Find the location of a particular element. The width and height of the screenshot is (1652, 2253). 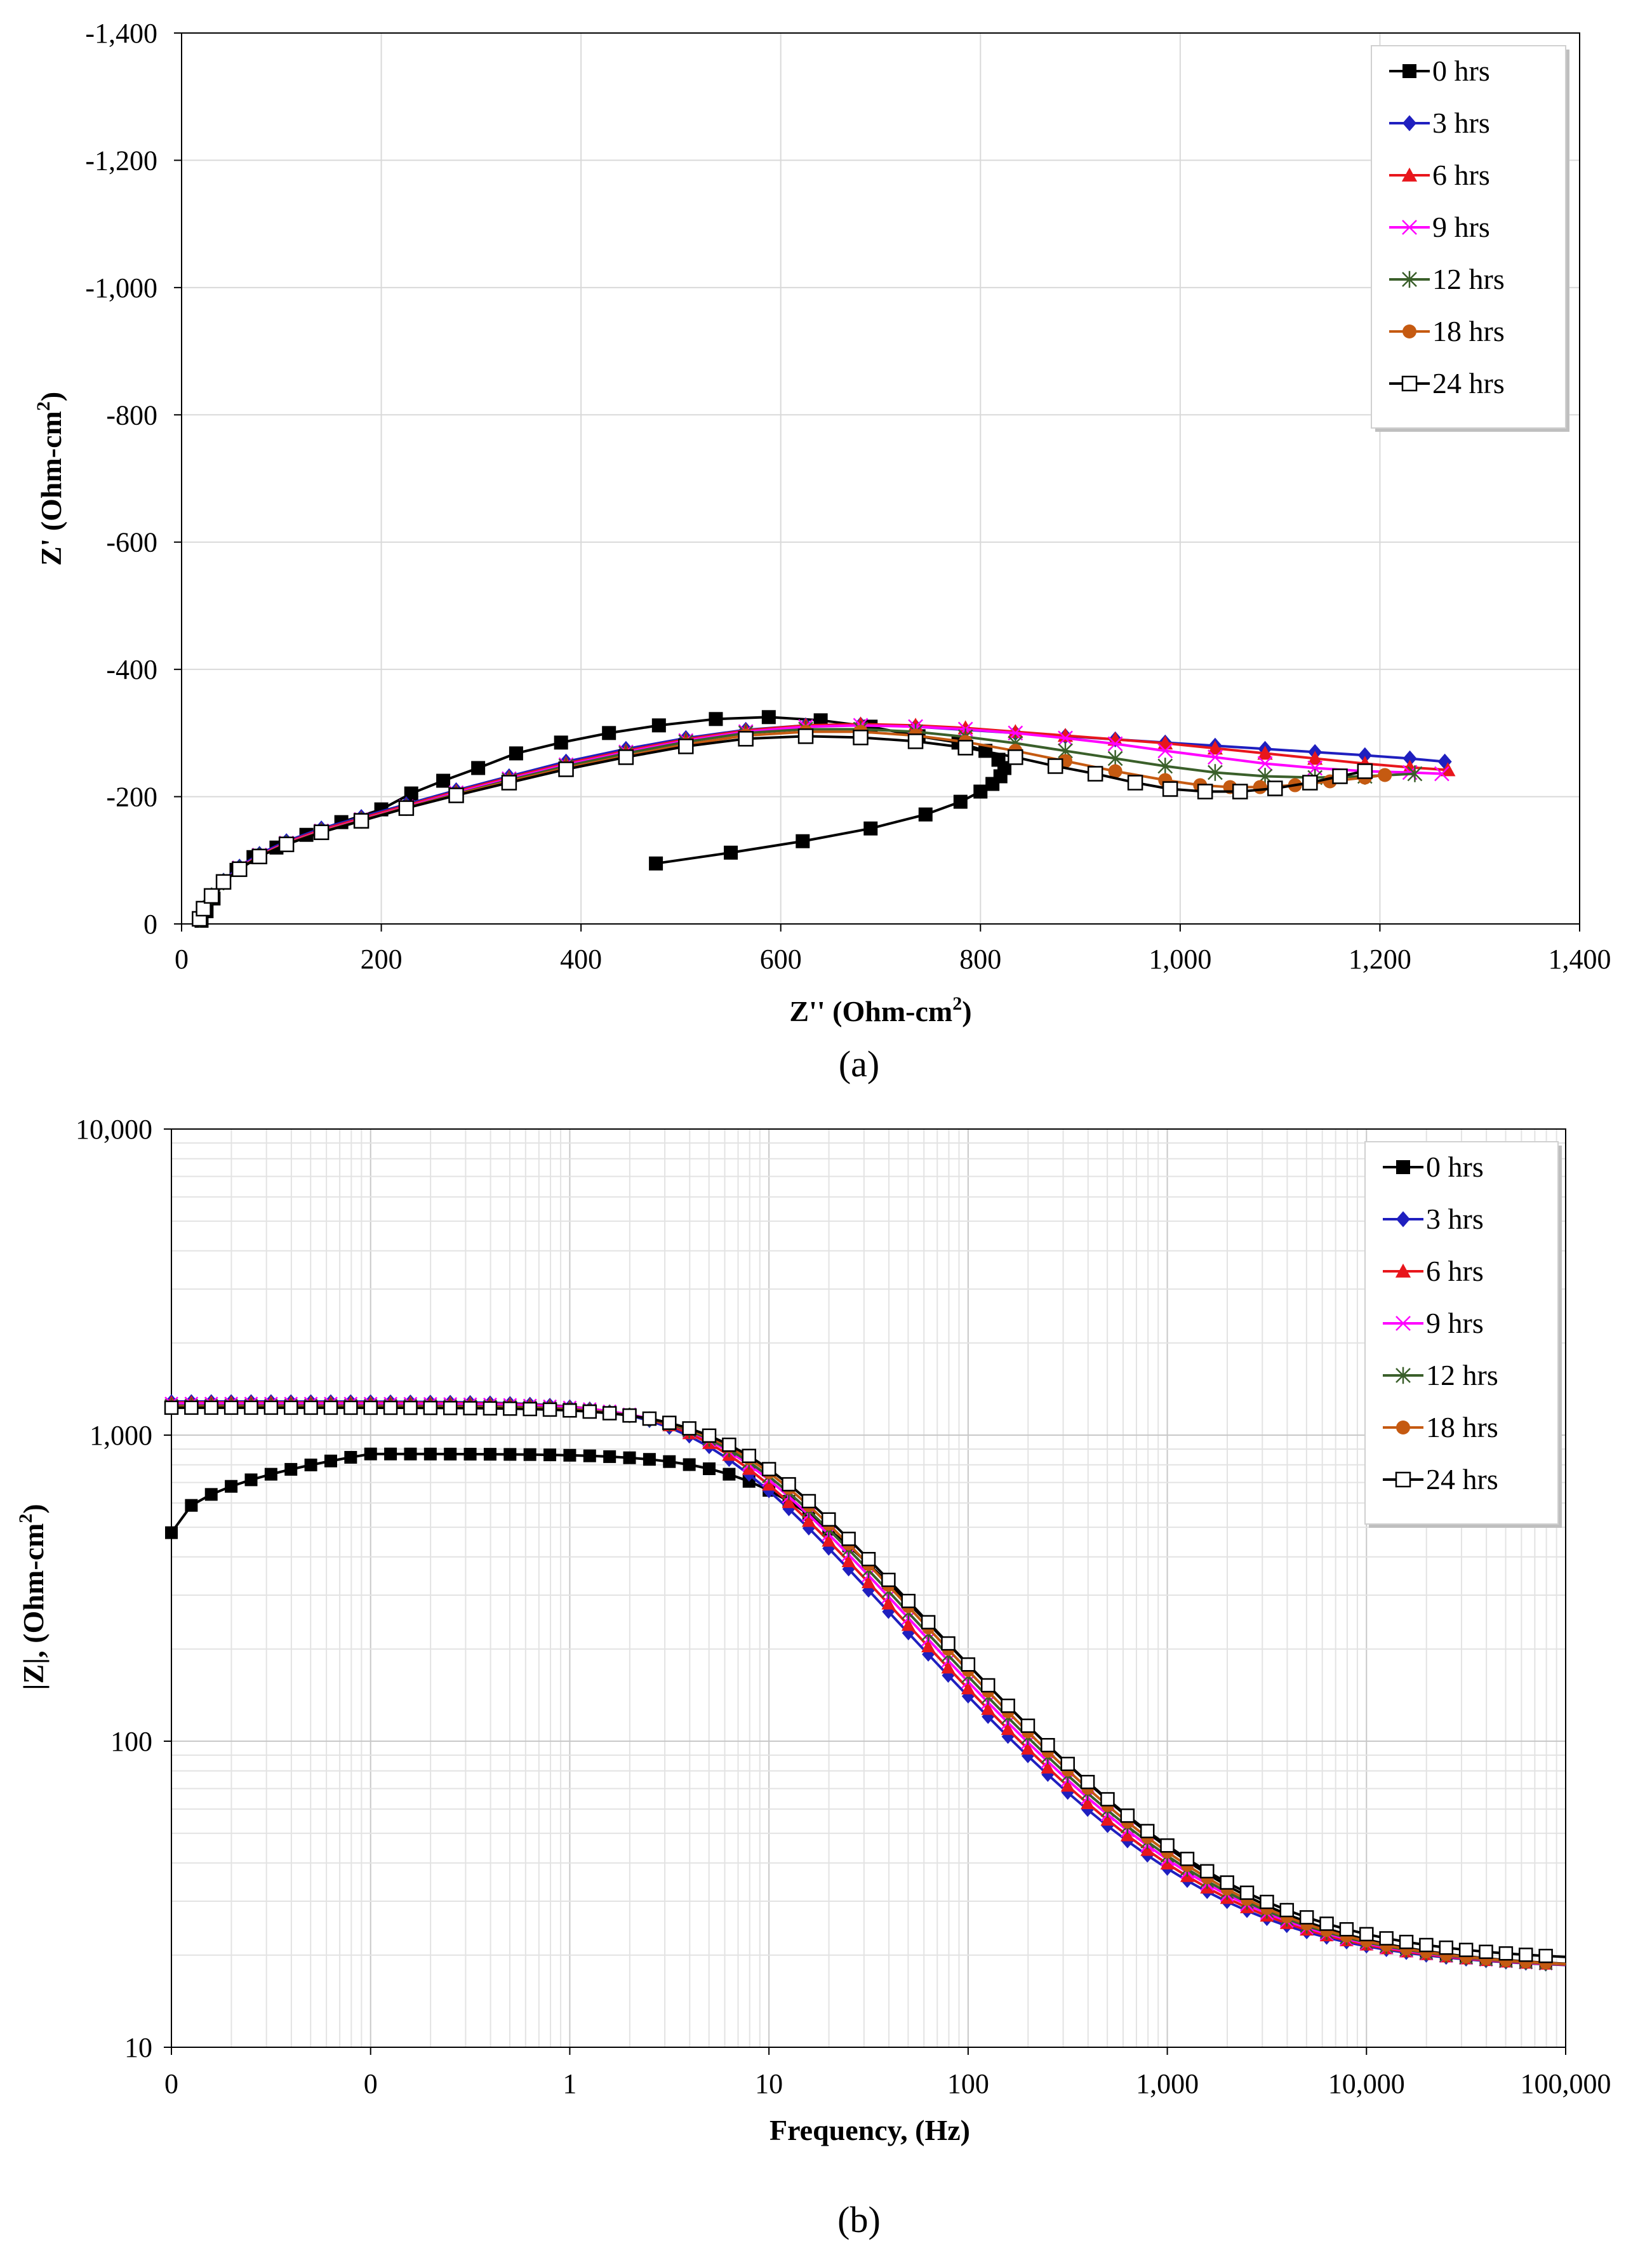

chart-a-legend-label-12-hrs: 12 hrs is located at coordinates (1468, 279).